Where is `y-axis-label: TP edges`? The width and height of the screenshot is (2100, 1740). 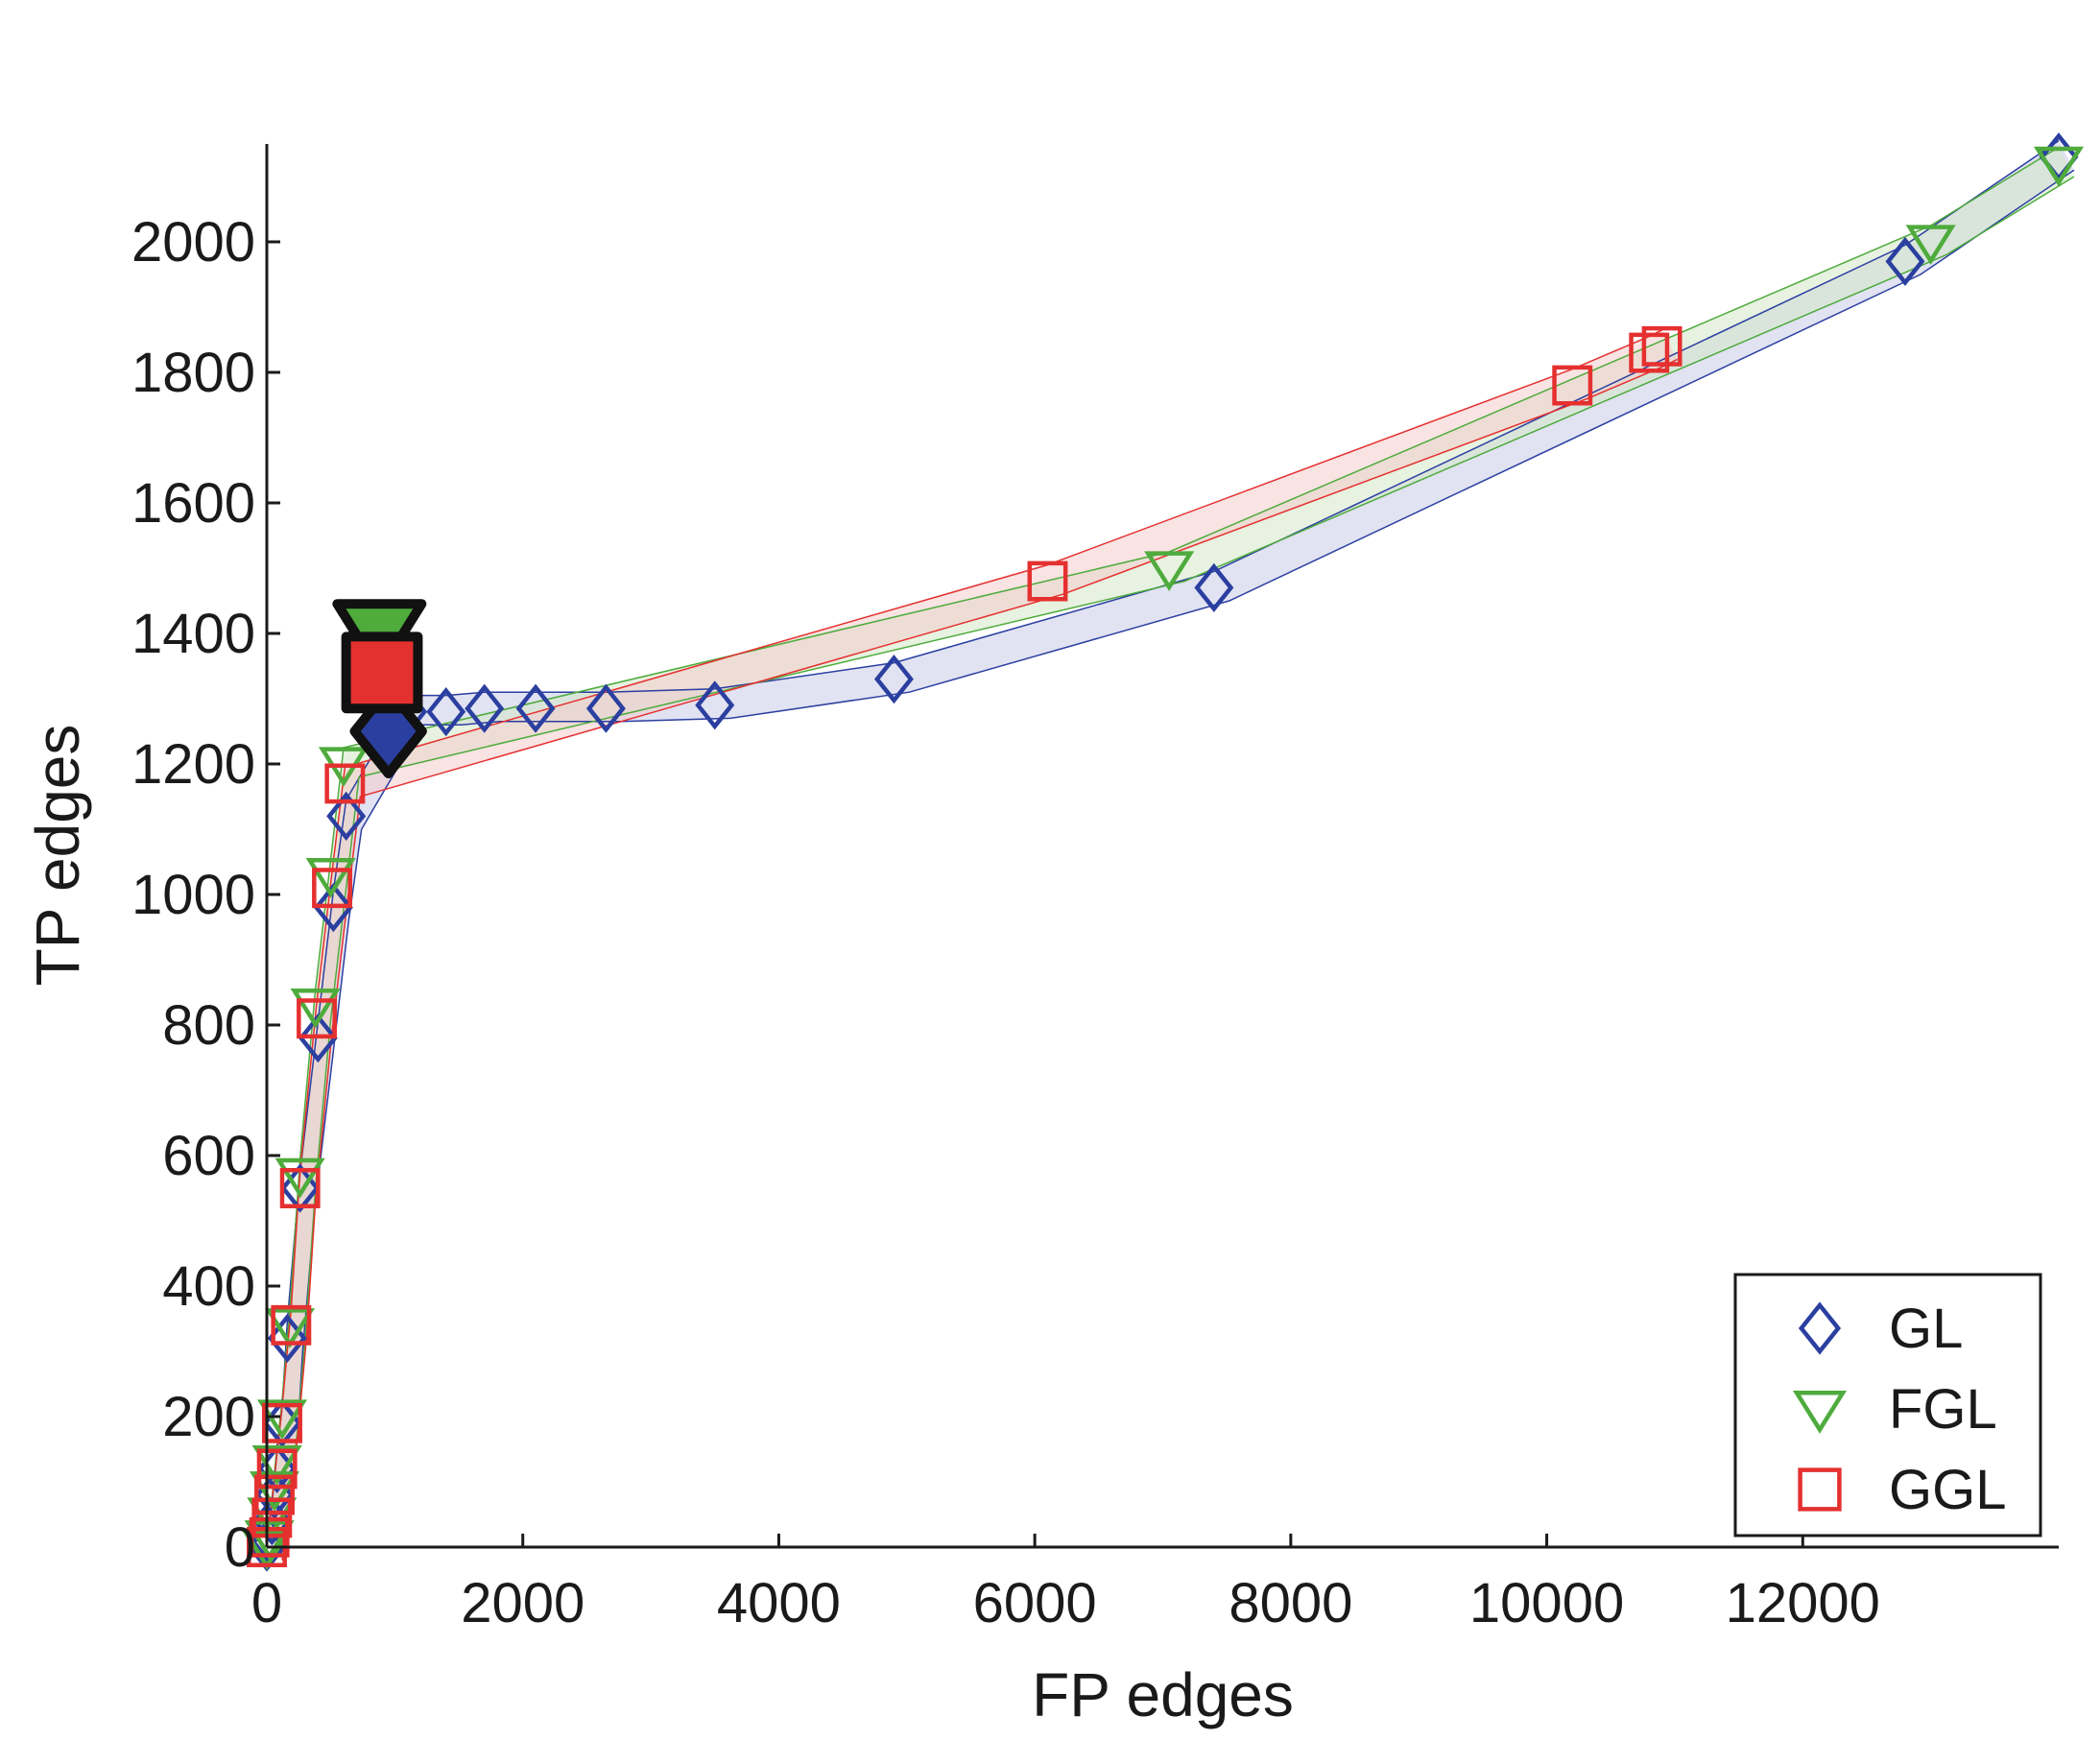
y-axis-label: TP edges is located at coordinates (58, 856).